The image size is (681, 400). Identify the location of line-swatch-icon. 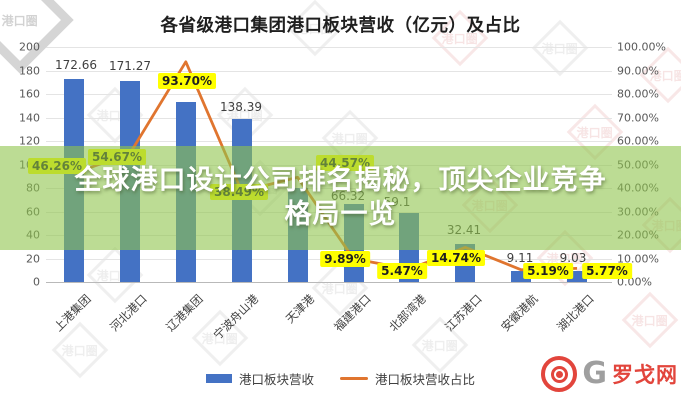
(354, 378).